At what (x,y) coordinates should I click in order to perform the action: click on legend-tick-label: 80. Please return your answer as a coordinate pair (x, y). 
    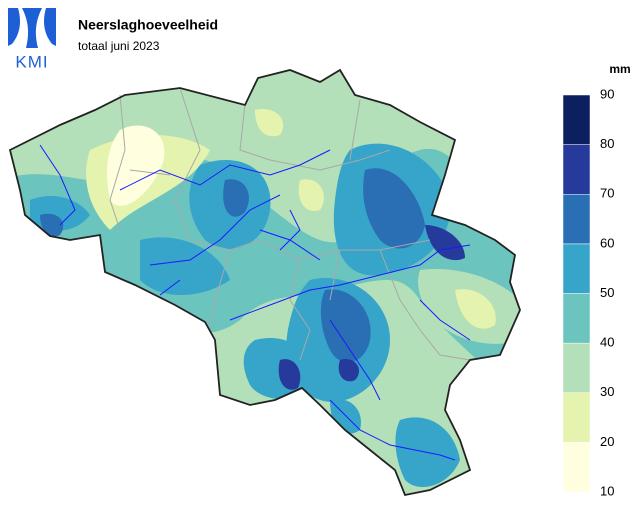
    Looking at the image, I should click on (607, 143).